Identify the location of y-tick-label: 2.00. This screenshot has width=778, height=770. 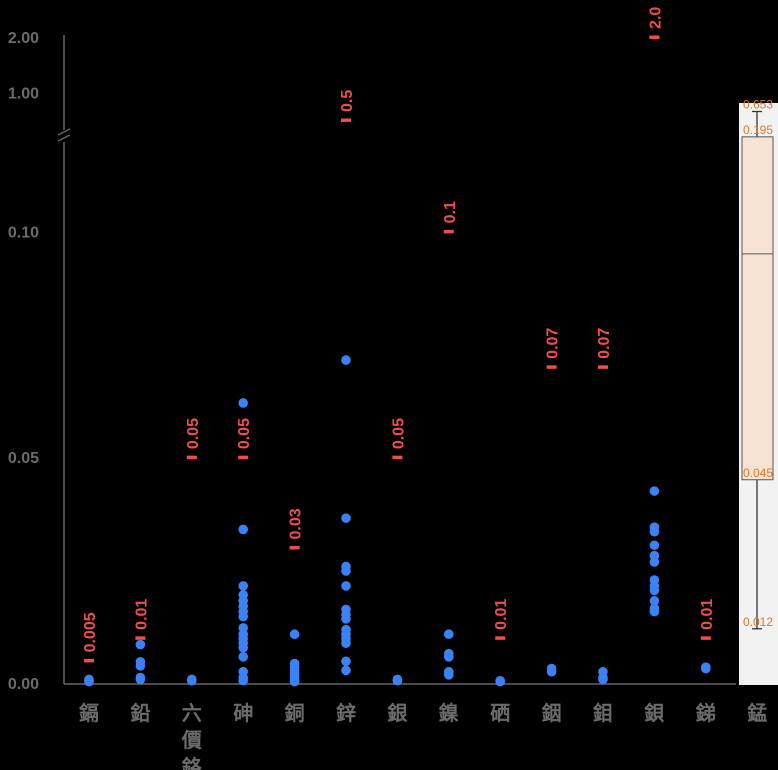
(23, 38).